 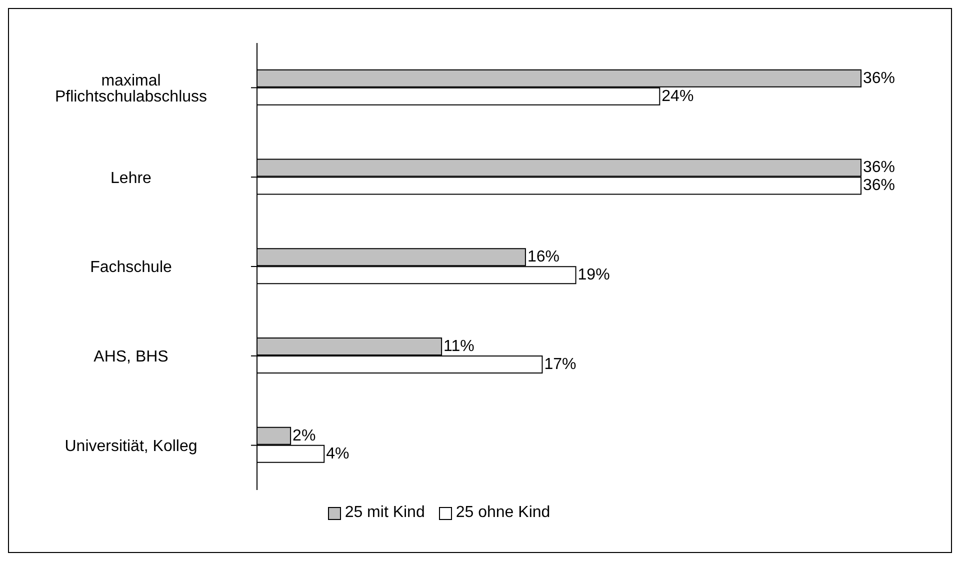 What do you see at coordinates (594, 275) in the screenshot?
I see `data-label: 19%` at bounding box center [594, 275].